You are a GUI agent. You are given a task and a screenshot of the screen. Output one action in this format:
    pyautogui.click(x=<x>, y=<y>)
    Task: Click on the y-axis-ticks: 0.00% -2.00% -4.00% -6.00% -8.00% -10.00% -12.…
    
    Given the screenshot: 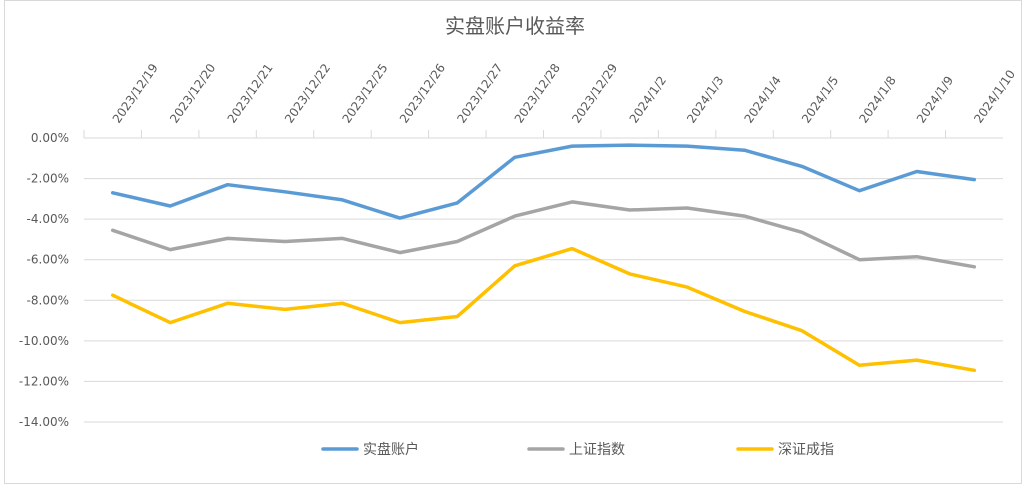 What is the action you would take?
    pyautogui.click(x=44, y=280)
    